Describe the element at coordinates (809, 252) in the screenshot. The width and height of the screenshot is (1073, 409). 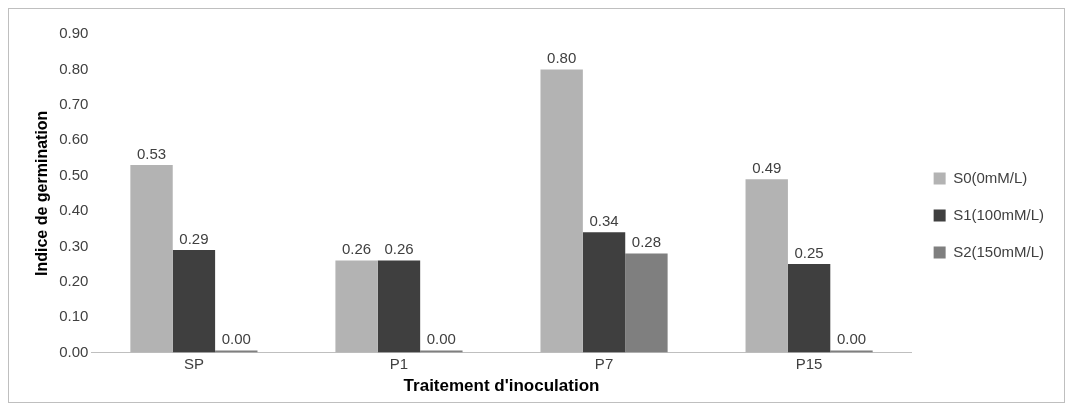
I see `data-label: 0.25` at that location.